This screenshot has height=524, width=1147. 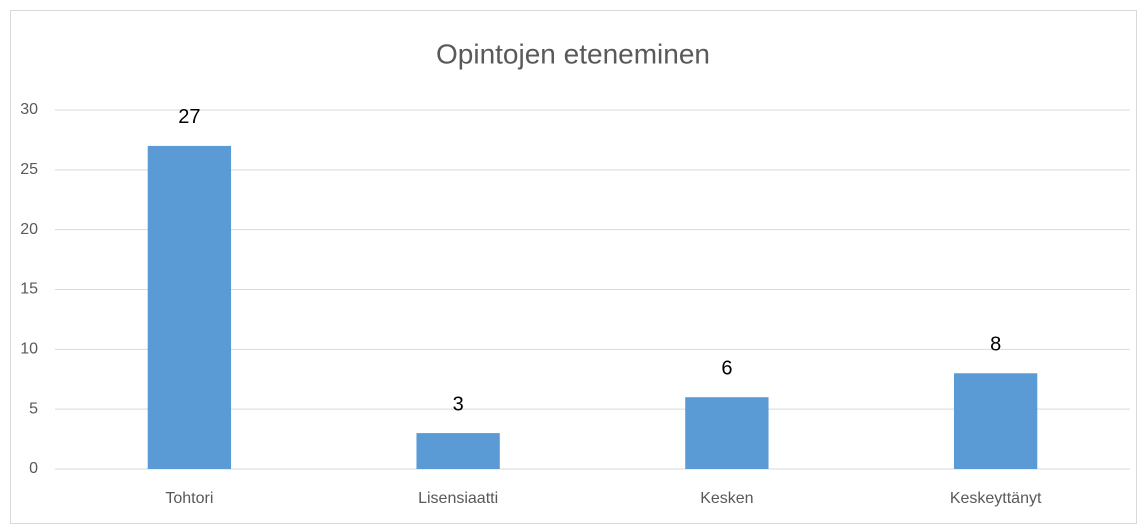 What do you see at coordinates (189, 117) in the screenshot?
I see `data-label: 27` at bounding box center [189, 117].